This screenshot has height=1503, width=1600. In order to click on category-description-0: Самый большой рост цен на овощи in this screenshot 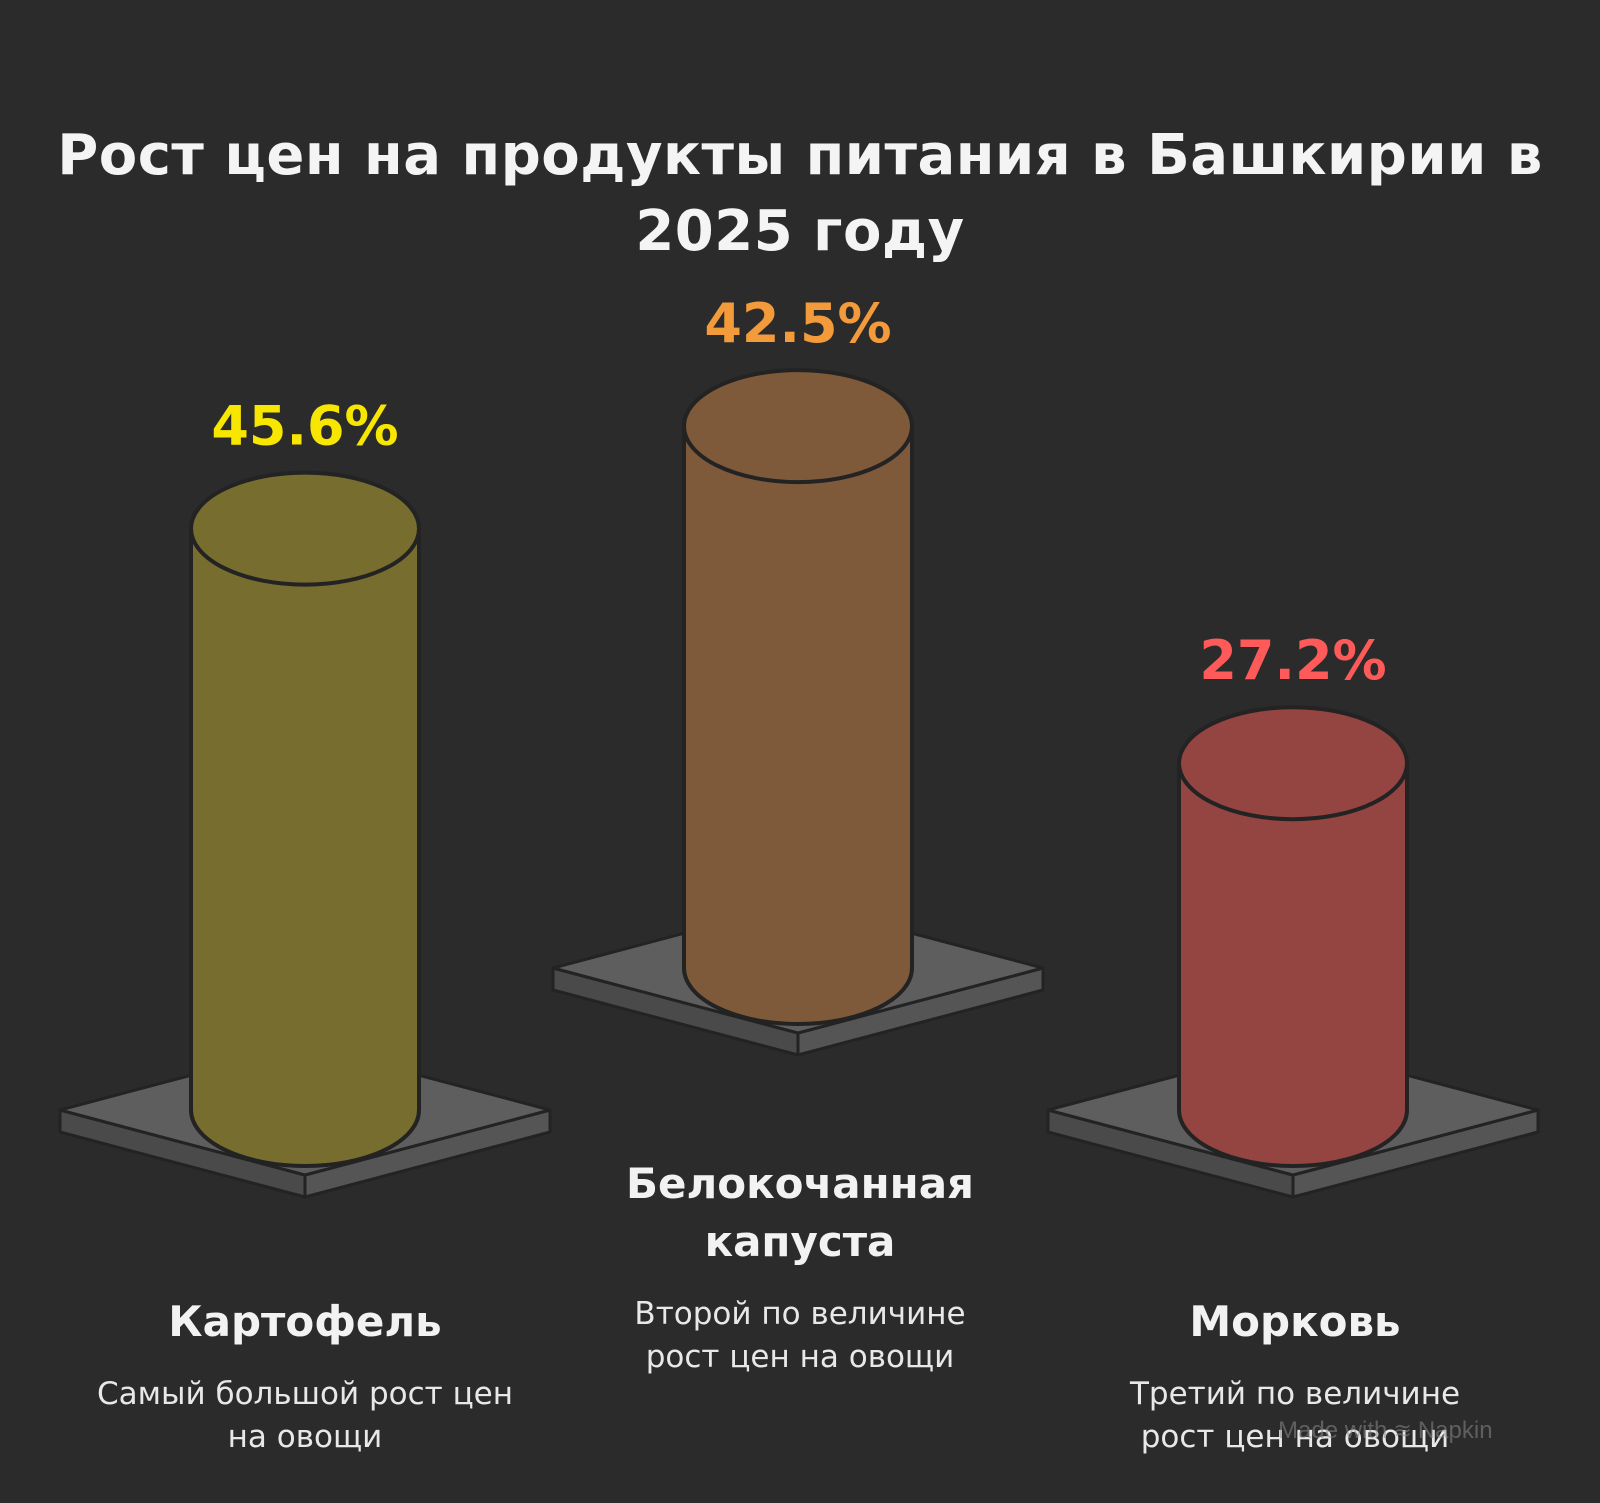, I will do `click(305, 1415)`.